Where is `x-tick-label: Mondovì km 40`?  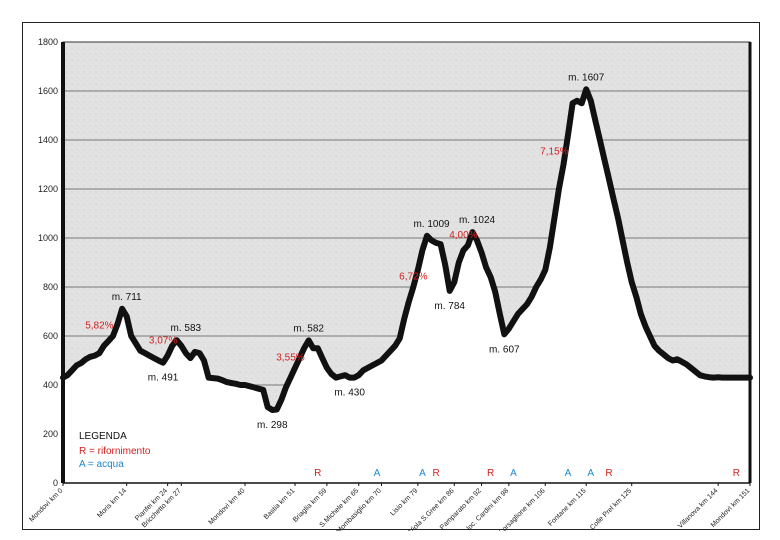 x-tick-label: Mondovì km 40 is located at coordinates (227, 506).